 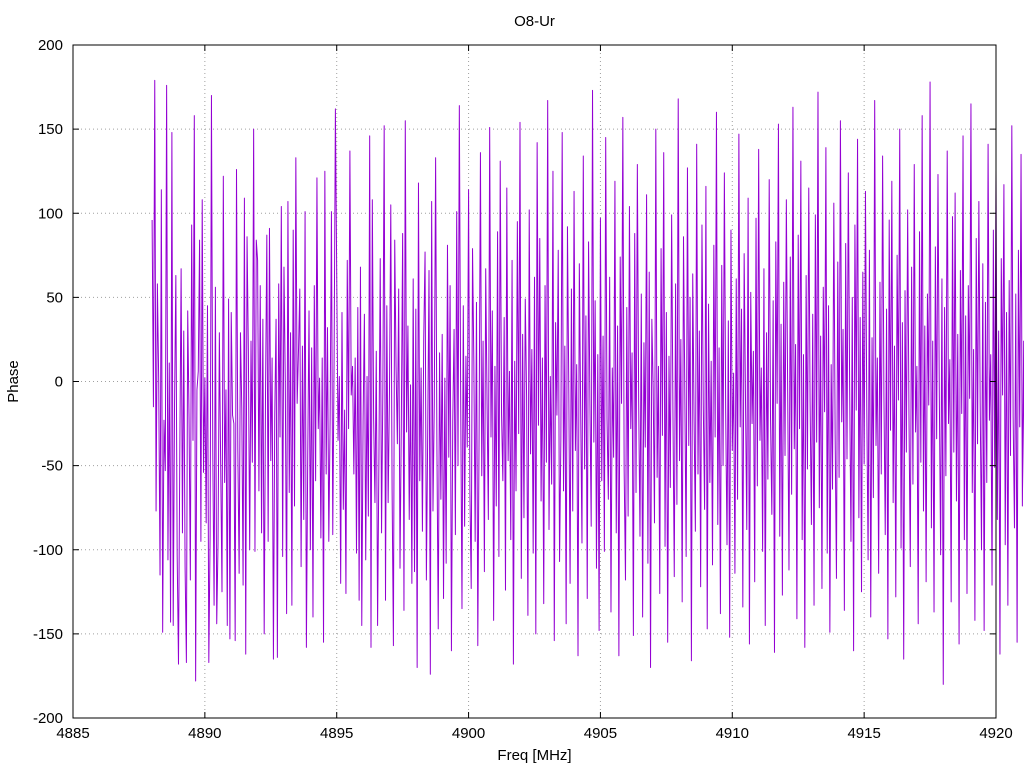 I want to click on y-tick-label: -150, so click(x=48, y=634).